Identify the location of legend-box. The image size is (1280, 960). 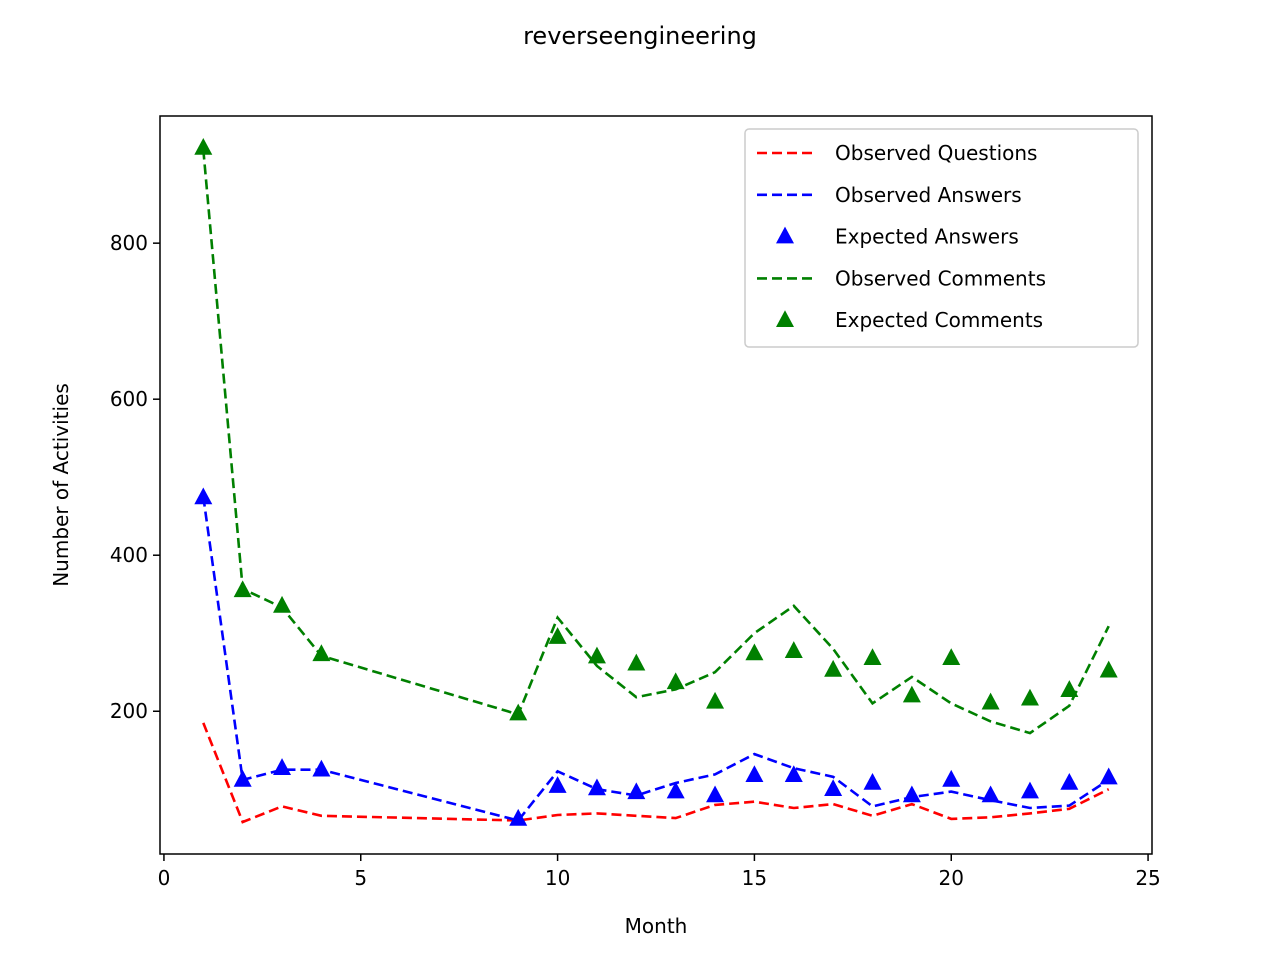
(941, 238).